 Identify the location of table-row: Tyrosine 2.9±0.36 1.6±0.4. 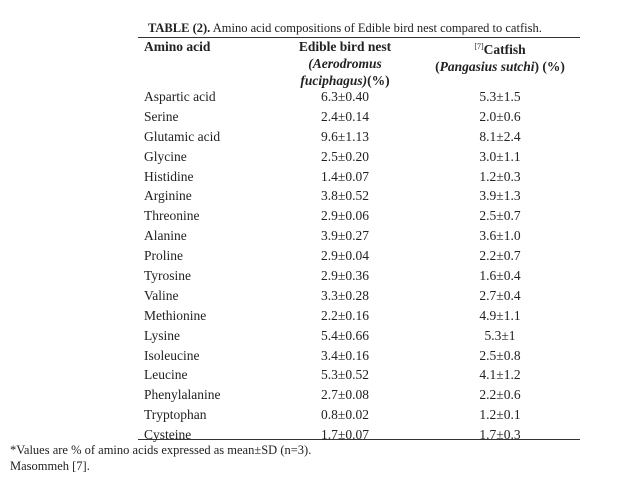
(359, 276).